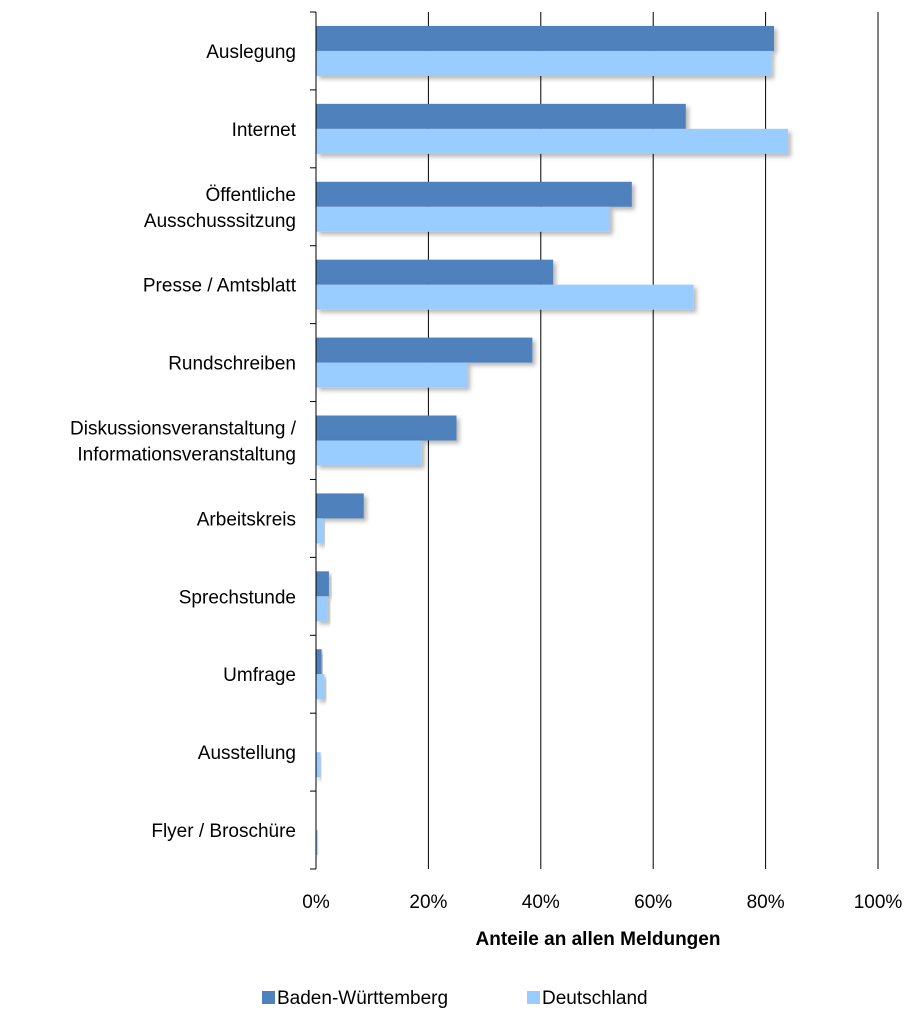 This screenshot has width=909, height=1014. I want to click on x-tick-label: 80%, so click(766, 902).